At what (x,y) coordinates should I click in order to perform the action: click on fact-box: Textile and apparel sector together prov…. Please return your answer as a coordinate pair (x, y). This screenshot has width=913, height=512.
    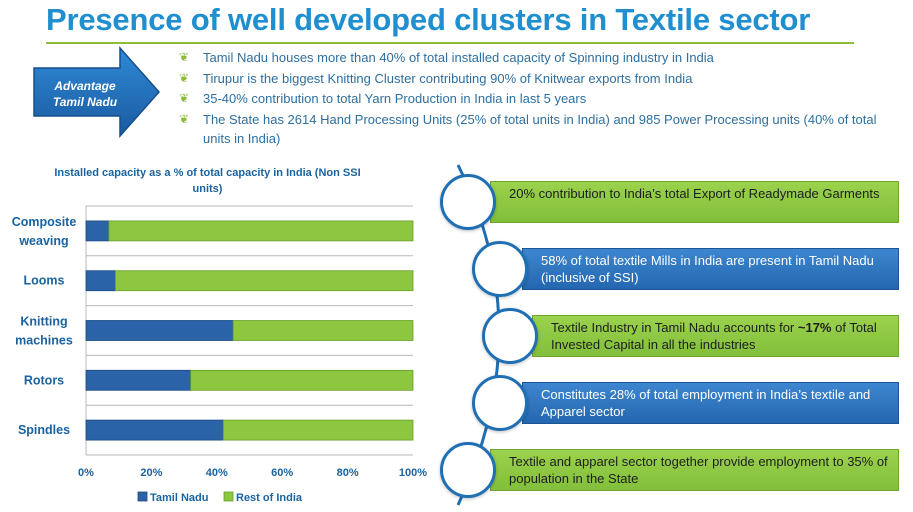
    Looking at the image, I should click on (694, 470).